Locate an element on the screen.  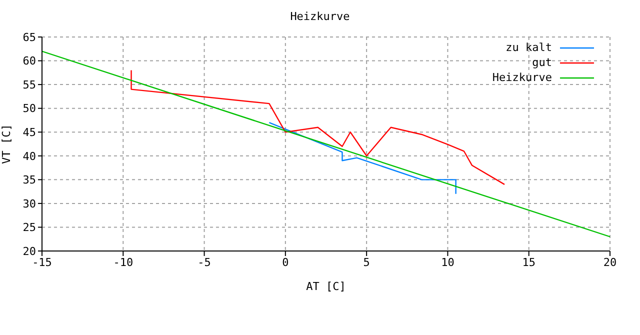
legend-label: gut is located at coordinates (542, 62).